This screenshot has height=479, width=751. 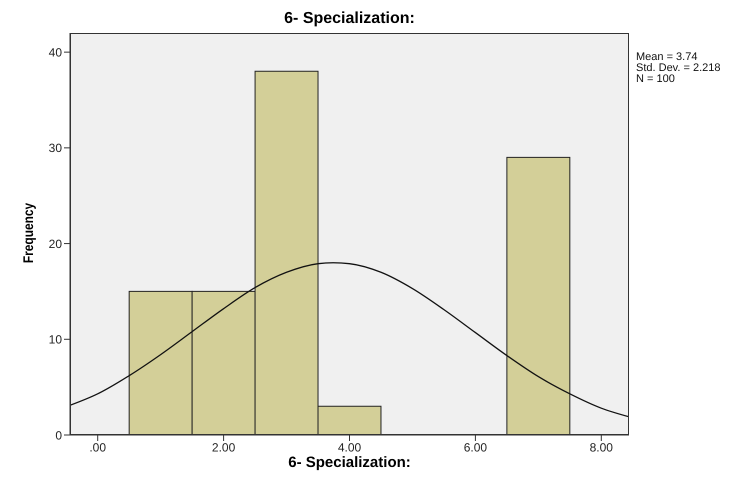 I want to click on y-tick-label: 30, so click(x=55, y=148).